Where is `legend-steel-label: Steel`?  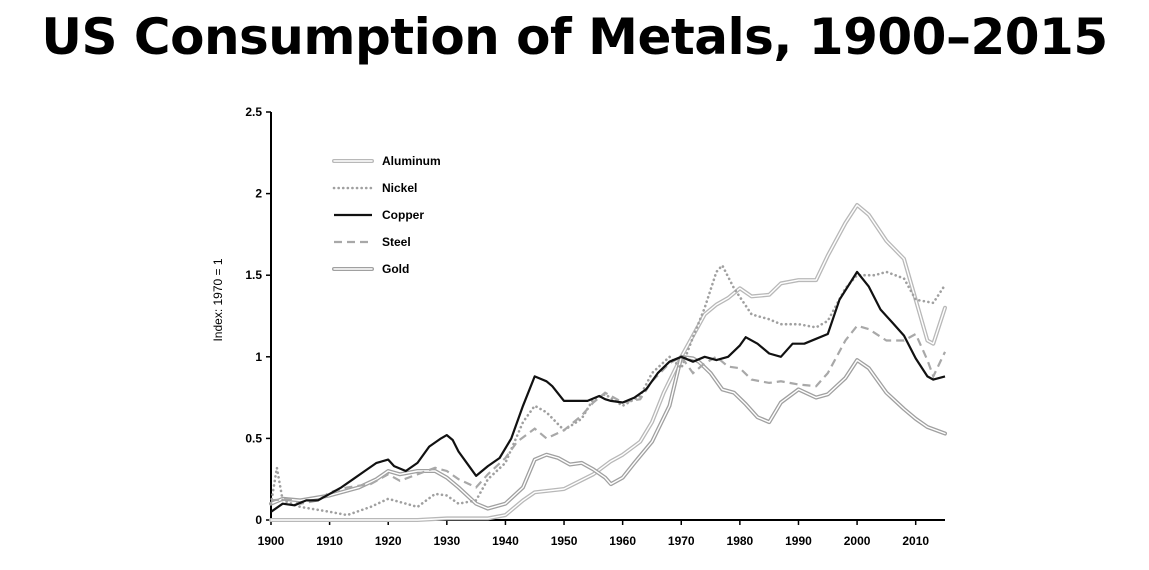
legend-steel-label: Steel is located at coordinates (396, 242).